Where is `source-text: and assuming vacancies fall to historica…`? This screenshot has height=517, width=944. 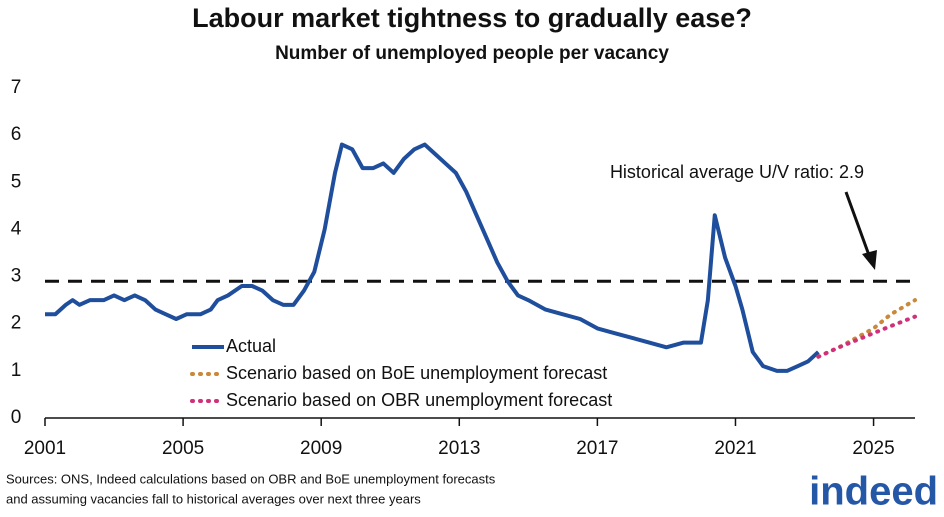 source-text: and assuming vacancies fall to historica… is located at coordinates (213, 498).